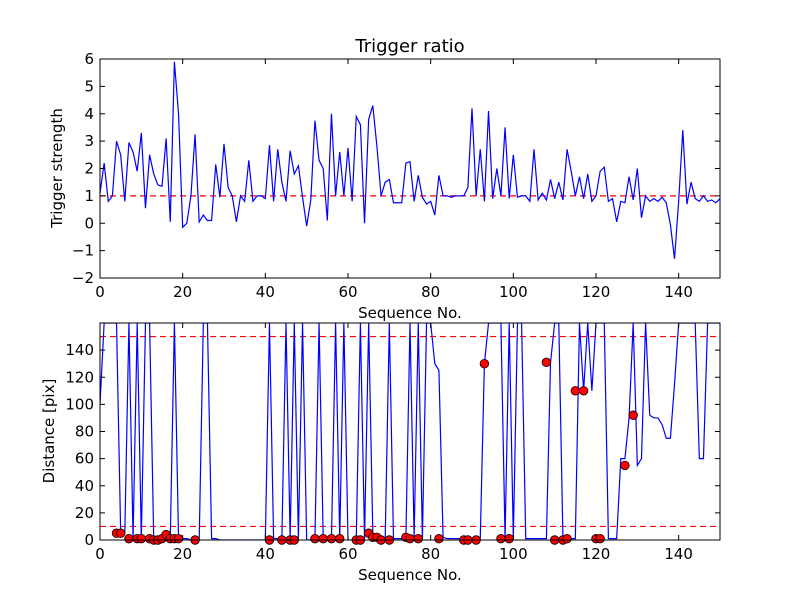 The width and height of the screenshot is (800, 600). Describe the element at coordinates (410, 575) in the screenshot. I see `bottom-x-axis-label: Sequence No.` at that location.